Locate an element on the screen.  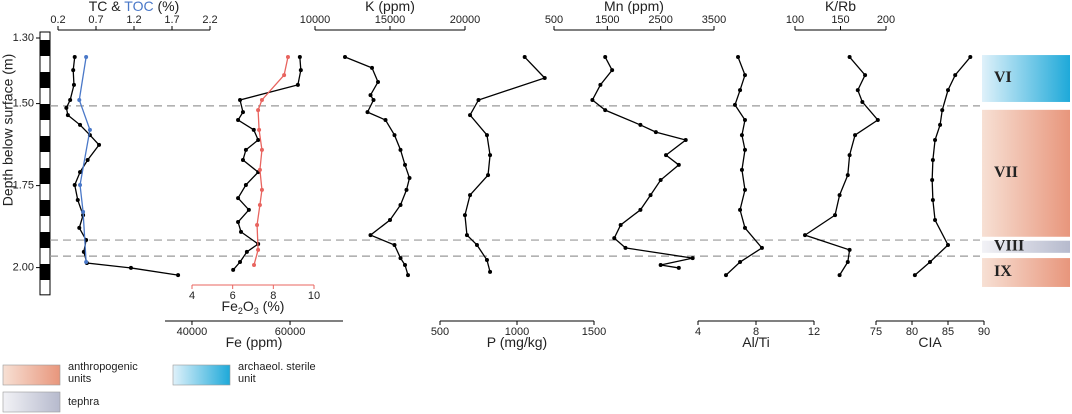
x-tick-label: 85 is located at coordinates (948, 332).